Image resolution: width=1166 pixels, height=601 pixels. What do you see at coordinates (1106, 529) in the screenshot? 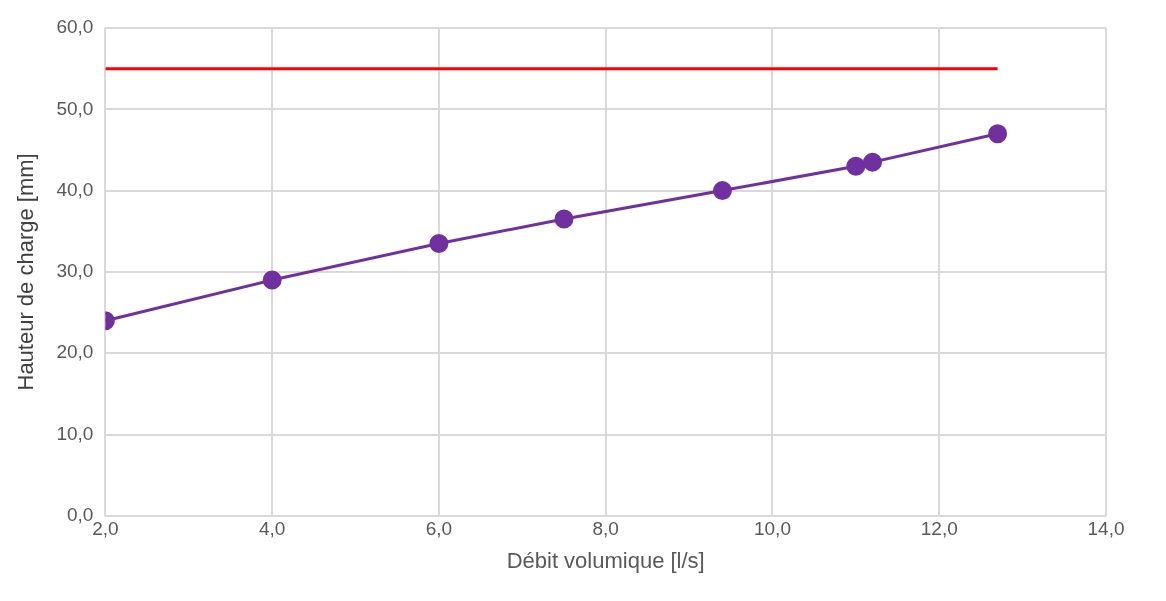
I see `x-tick-label: 14,0` at bounding box center [1106, 529].